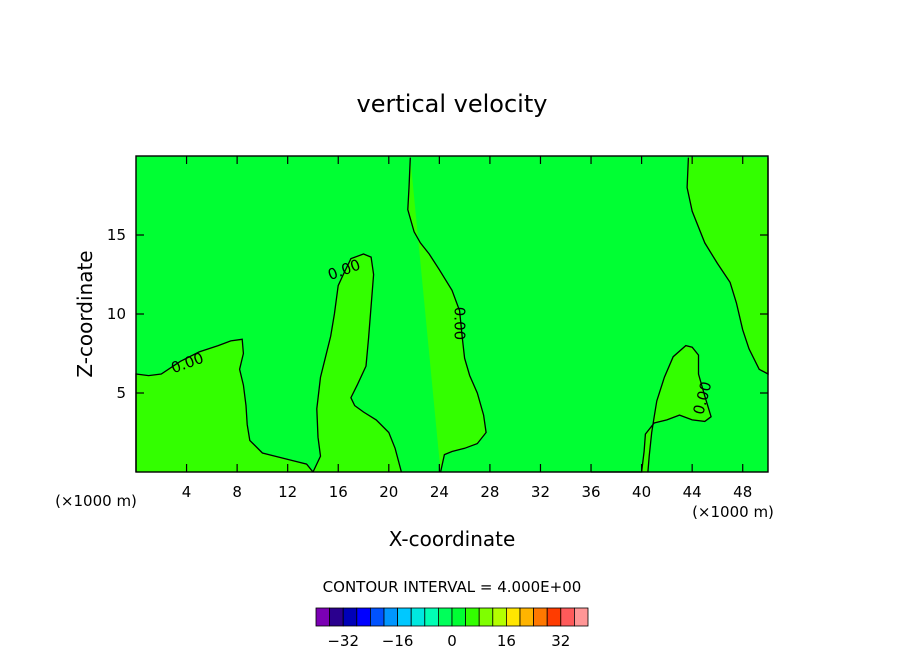  Describe the element at coordinates (692, 492) in the screenshot. I see `x-tick-label: 44` at that location.